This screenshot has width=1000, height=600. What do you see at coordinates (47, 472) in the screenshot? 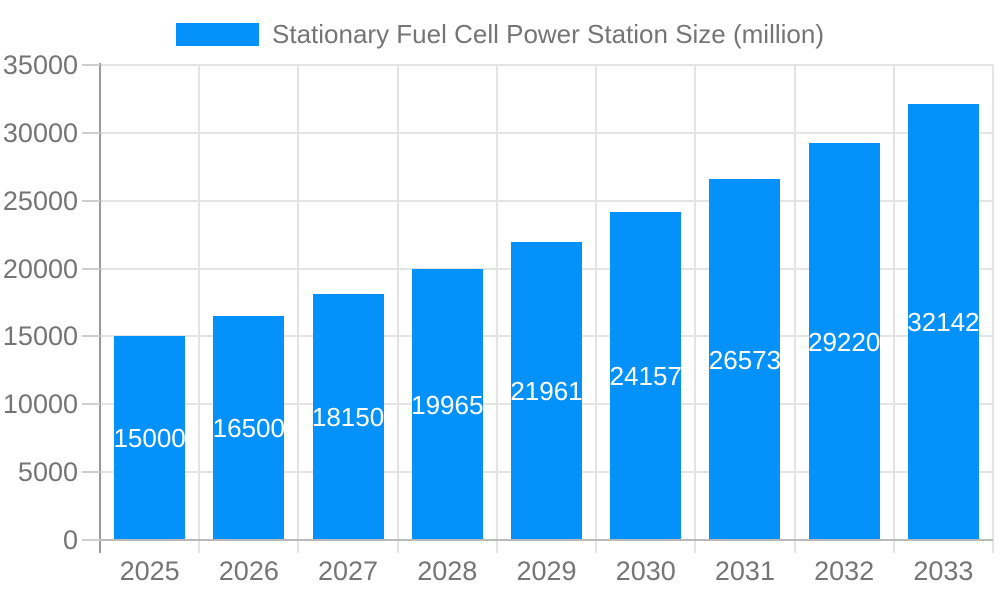
I see `y-axis-label: 5000` at bounding box center [47, 472].